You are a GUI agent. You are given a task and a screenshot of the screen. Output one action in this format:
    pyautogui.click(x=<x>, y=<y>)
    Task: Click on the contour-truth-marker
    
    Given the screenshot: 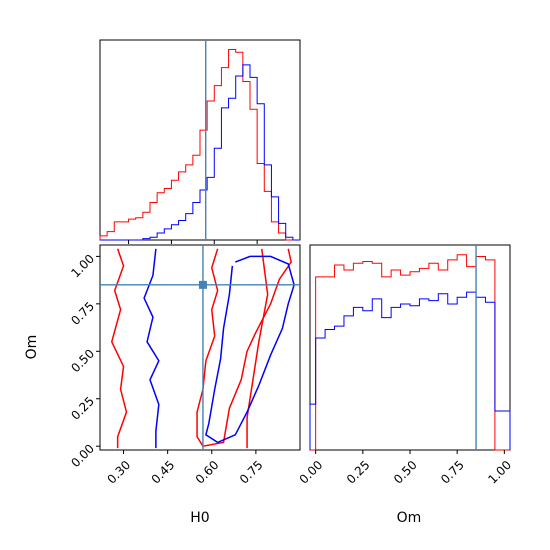 What is the action you would take?
    pyautogui.click(x=202, y=284)
    